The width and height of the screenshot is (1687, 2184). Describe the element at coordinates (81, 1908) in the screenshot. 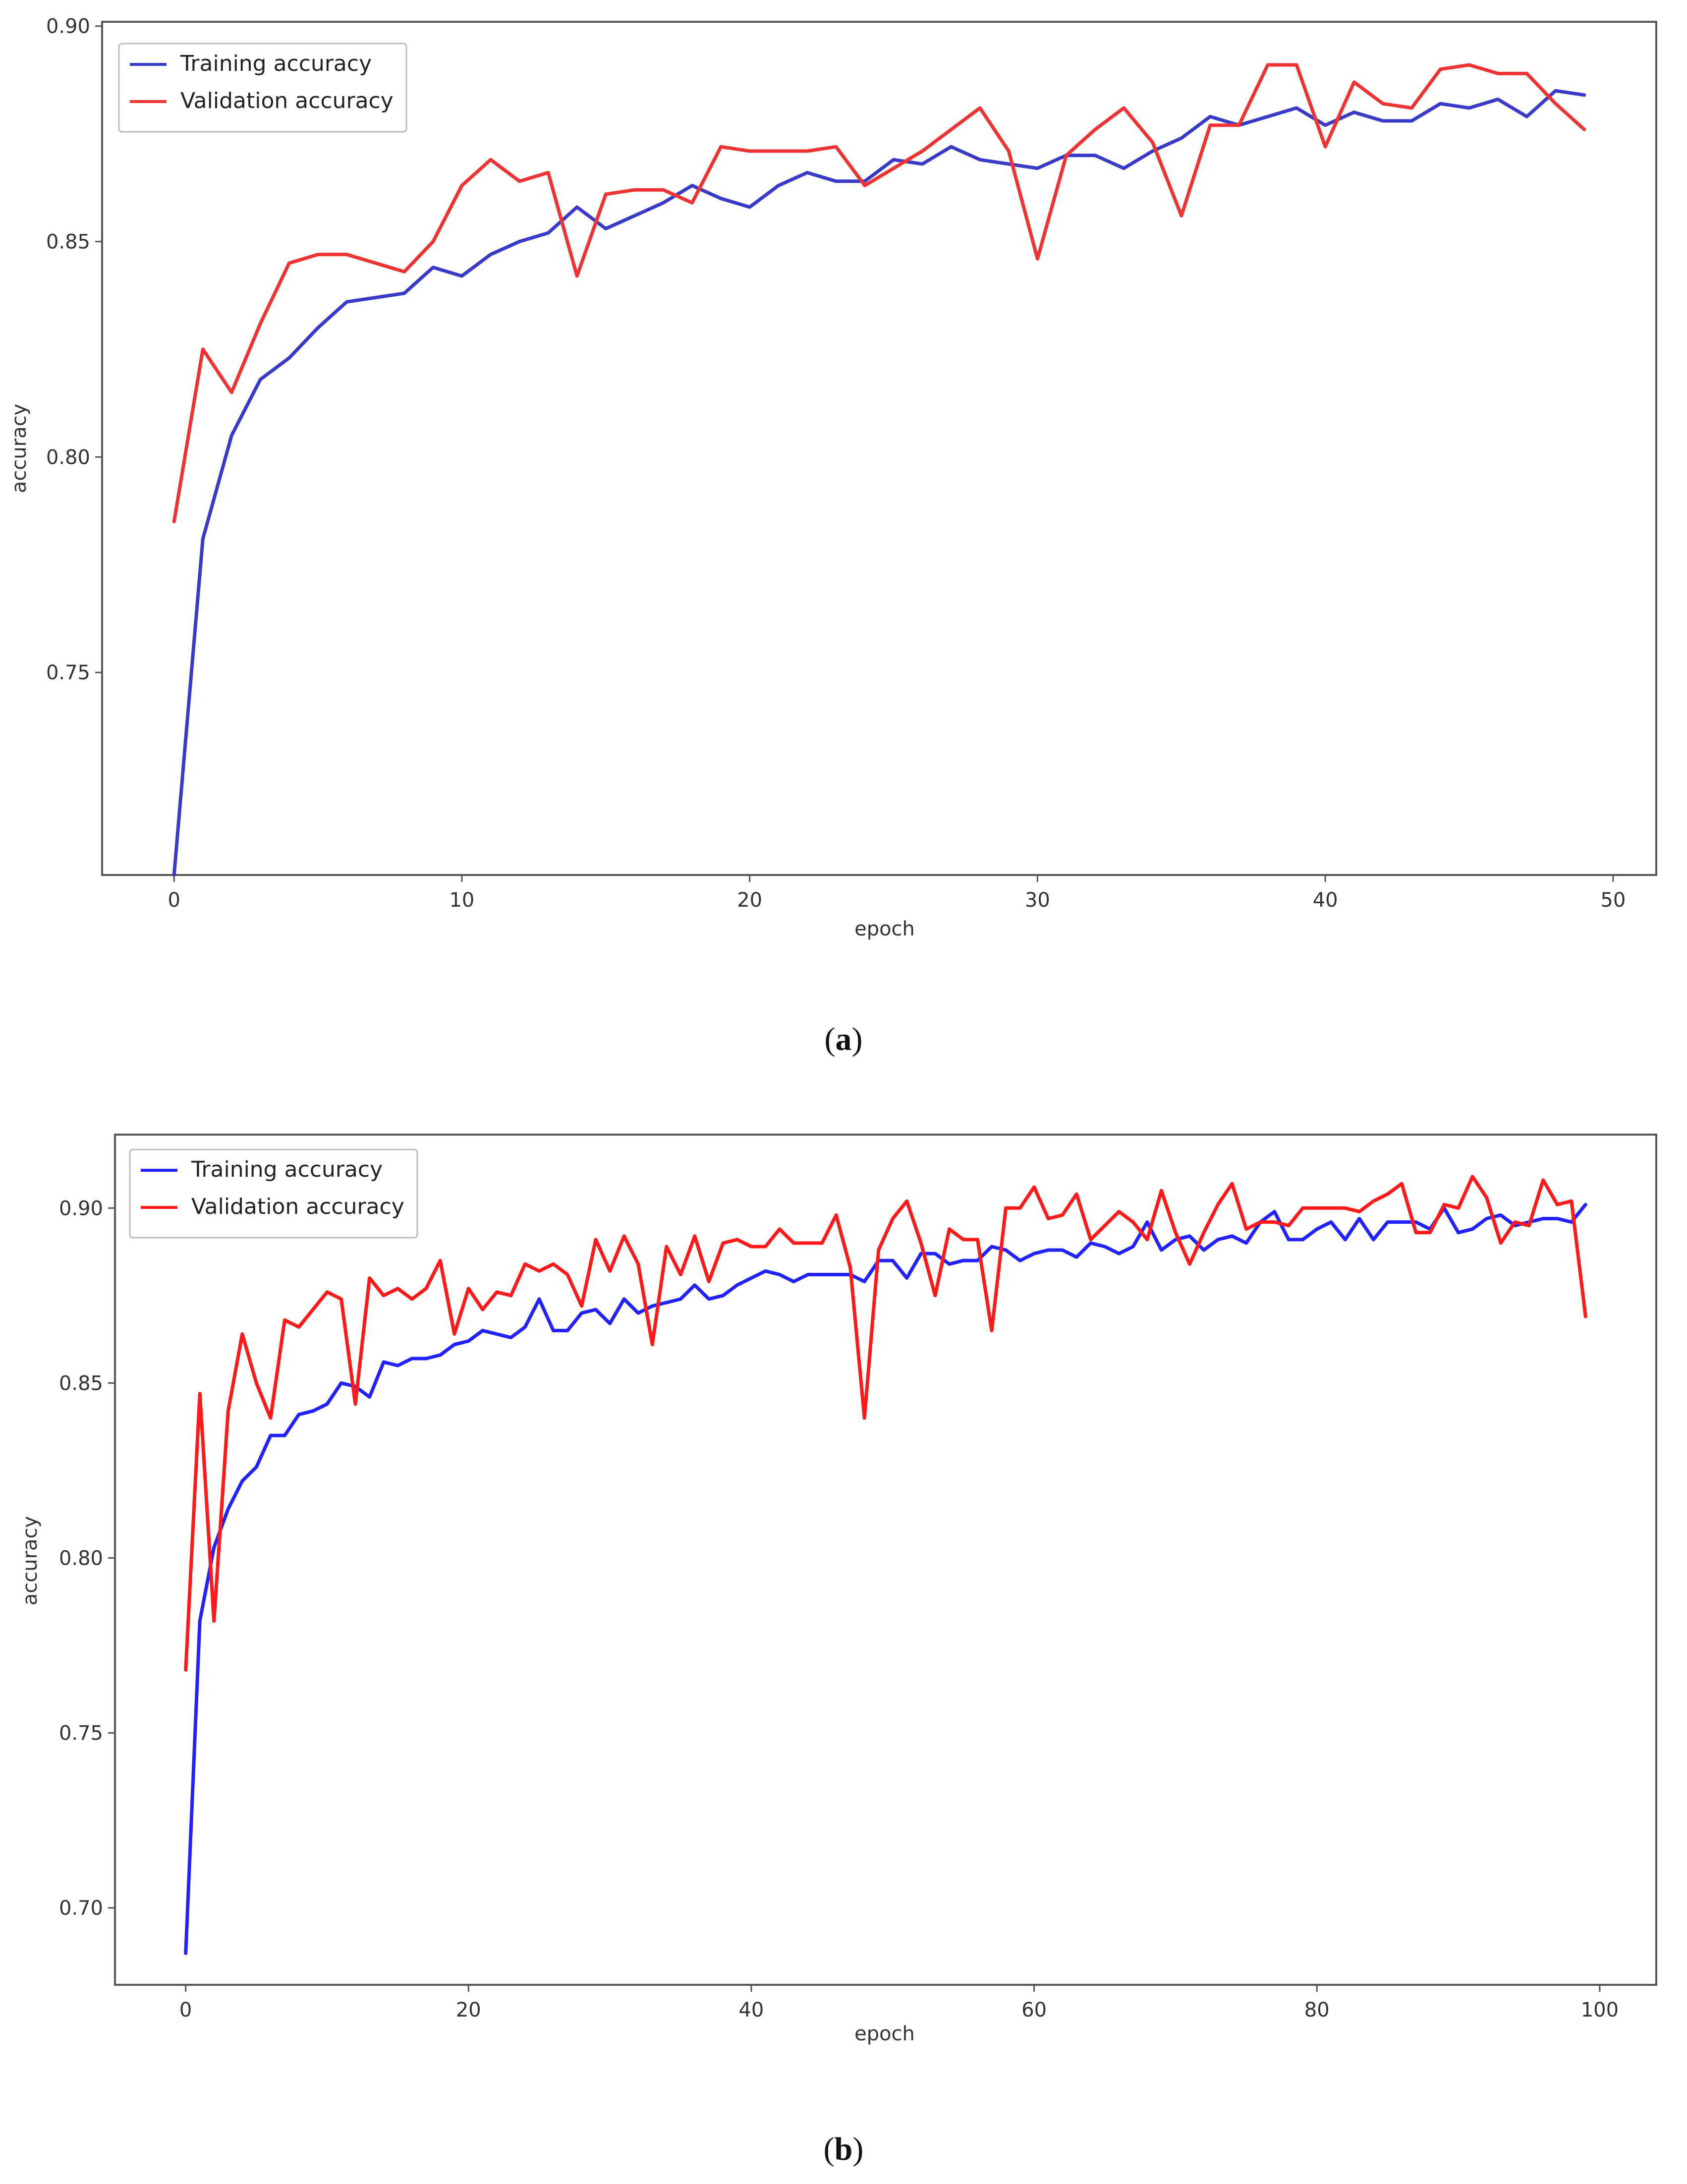

I see `y-tick-label-b-0: 0.70` at that location.